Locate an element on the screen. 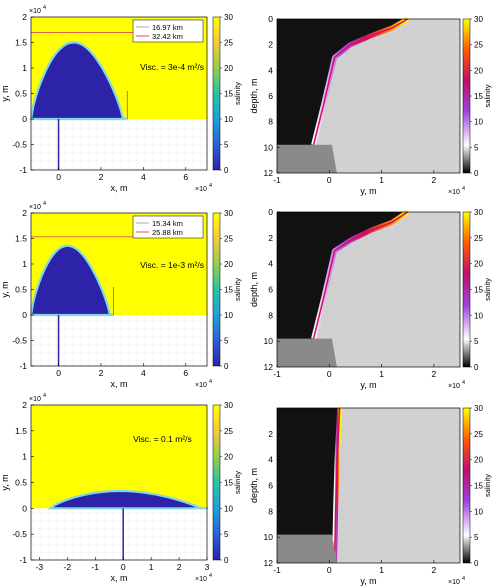 This screenshot has width=500, height=588. colorbar-5: 0 5 10 15 20 25 30 salinity is located at coordinates (227, 483).